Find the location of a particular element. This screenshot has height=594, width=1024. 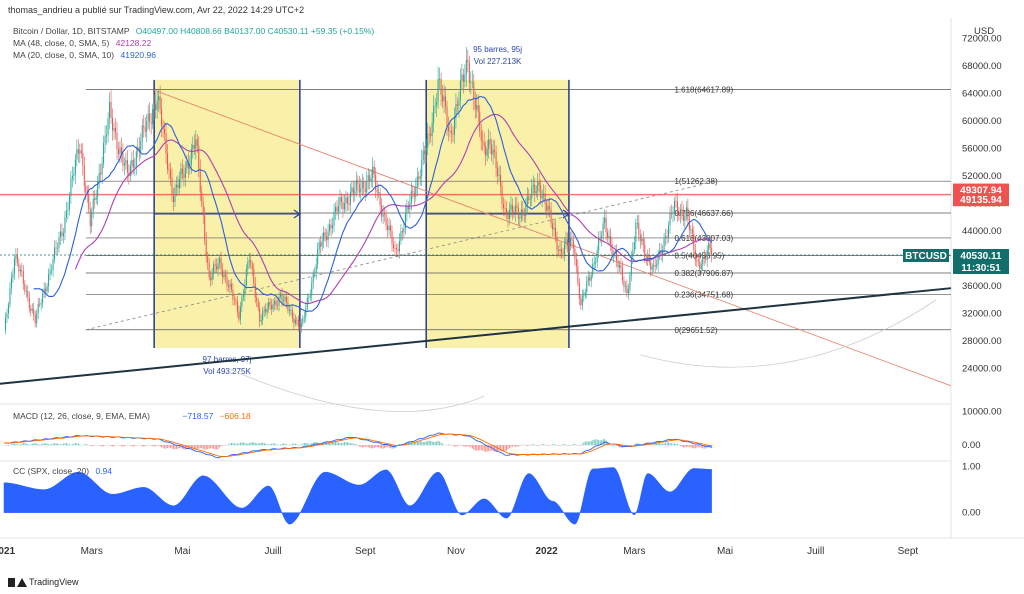

legend-ma48: MA (48, close, 0, SMA, 5) 42128.22 is located at coordinates (82, 43).